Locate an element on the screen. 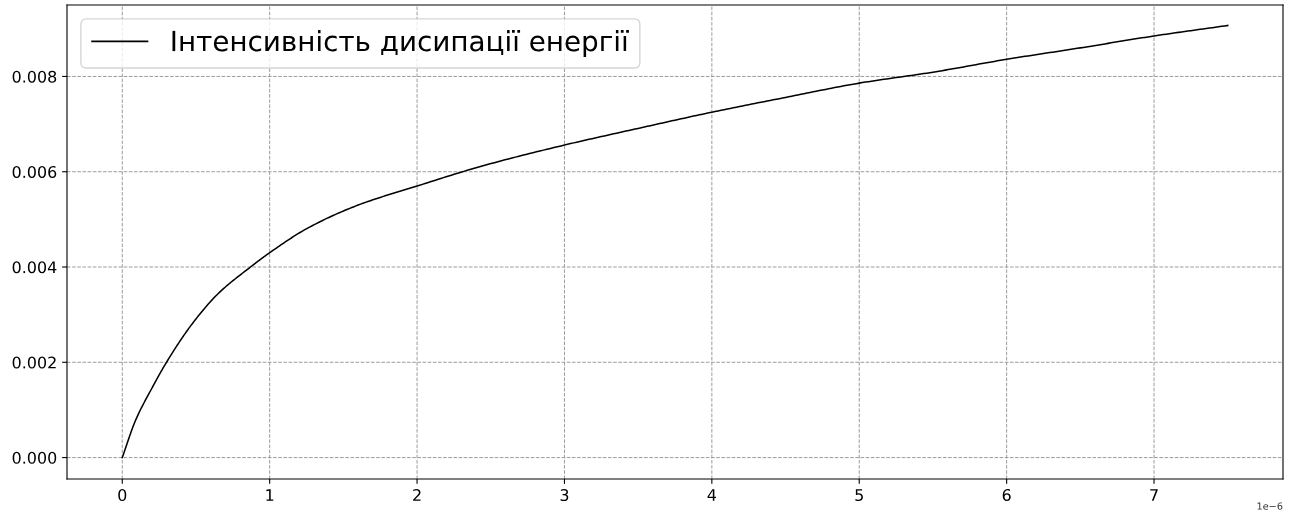  x-tick-label: 4 is located at coordinates (712, 495).